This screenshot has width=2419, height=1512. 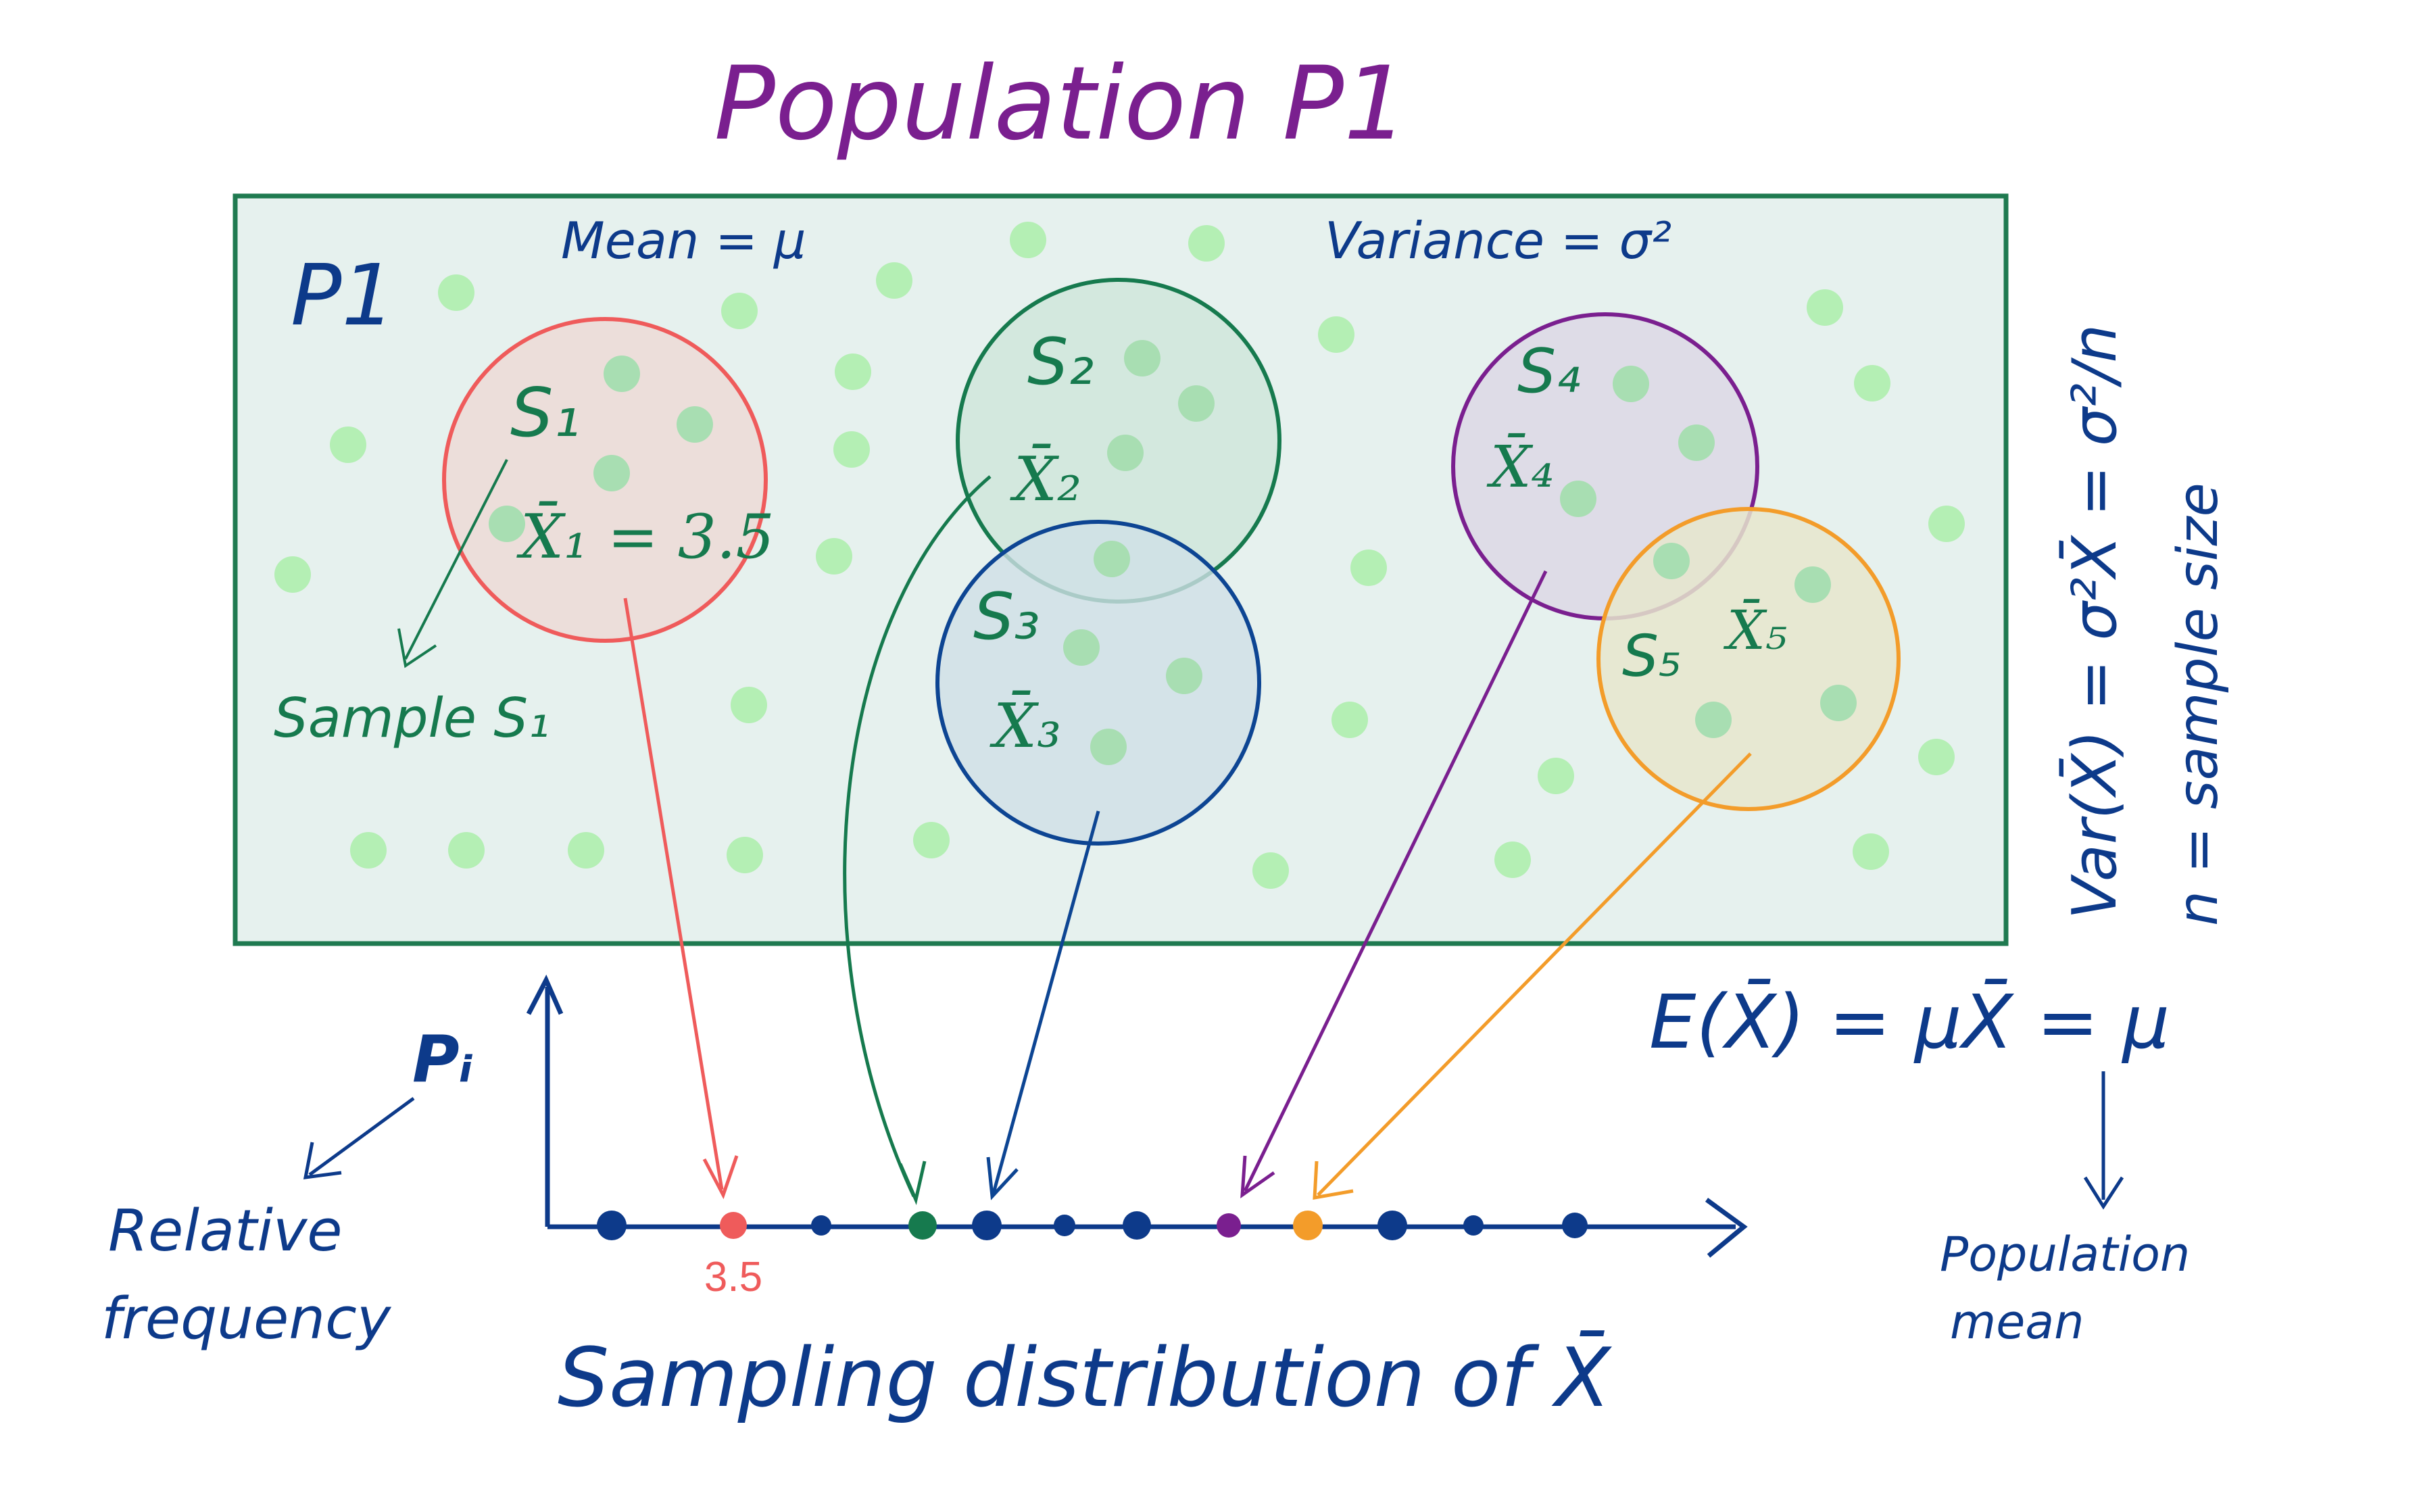 What do you see at coordinates (1726, 1228) in the screenshot?
I see `x-axis-arrowhead` at bounding box center [1726, 1228].